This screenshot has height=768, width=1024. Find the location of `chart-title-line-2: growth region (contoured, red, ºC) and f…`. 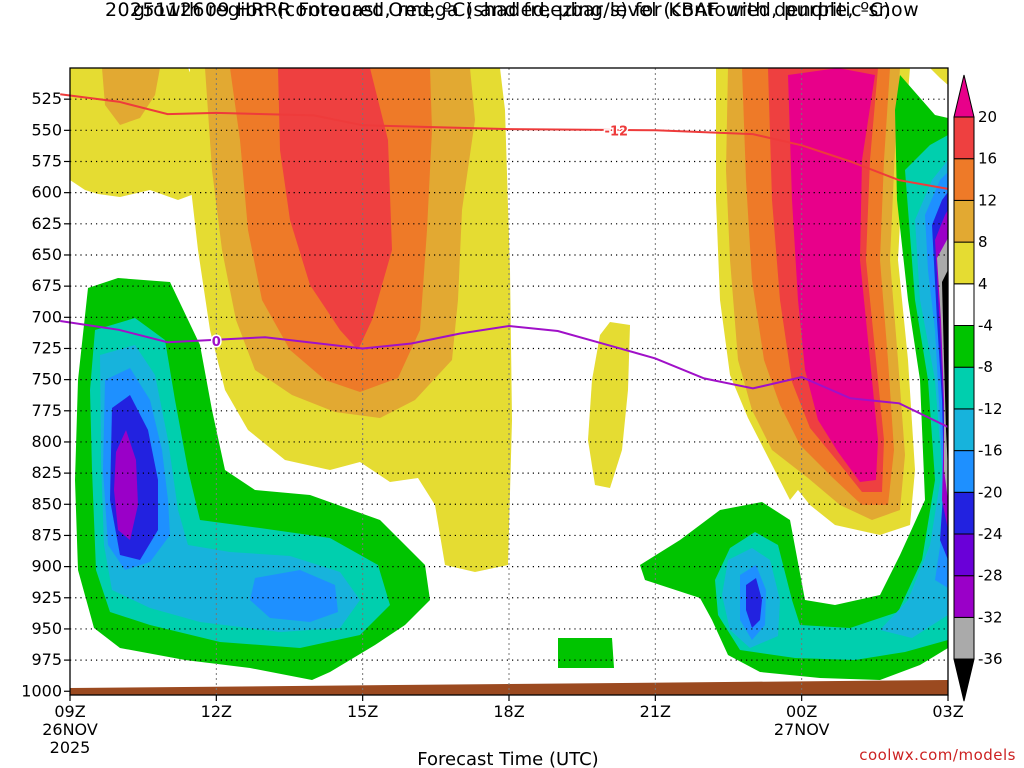

chart-title-line-2: growth region (contoured, red, ºC) and f… is located at coordinates (512, 10).